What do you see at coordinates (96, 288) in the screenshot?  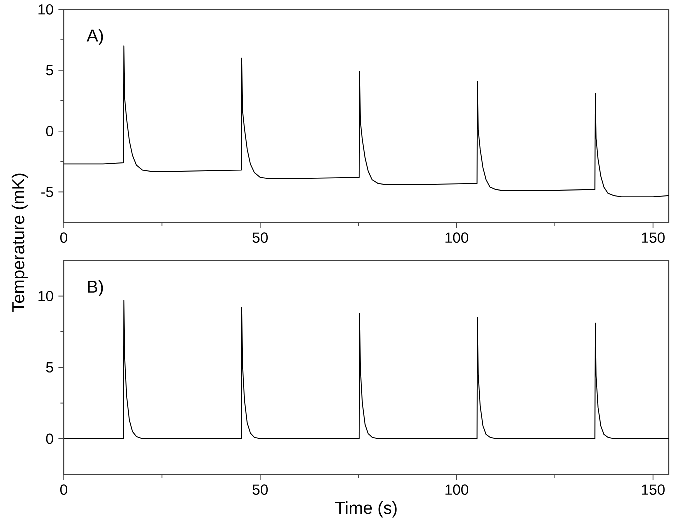 I see `annotation: B)` at bounding box center [96, 288].